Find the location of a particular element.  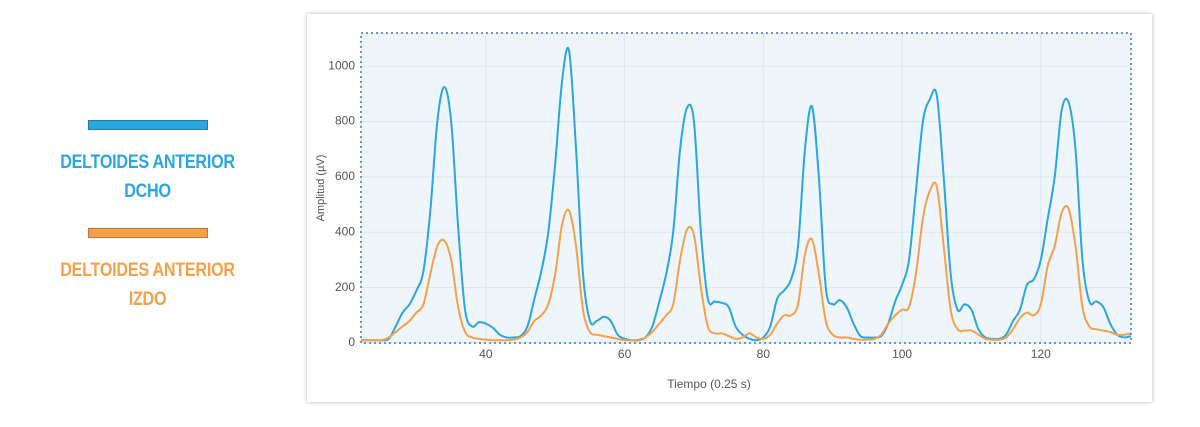

y-tick-label: 600 is located at coordinates (345, 176).